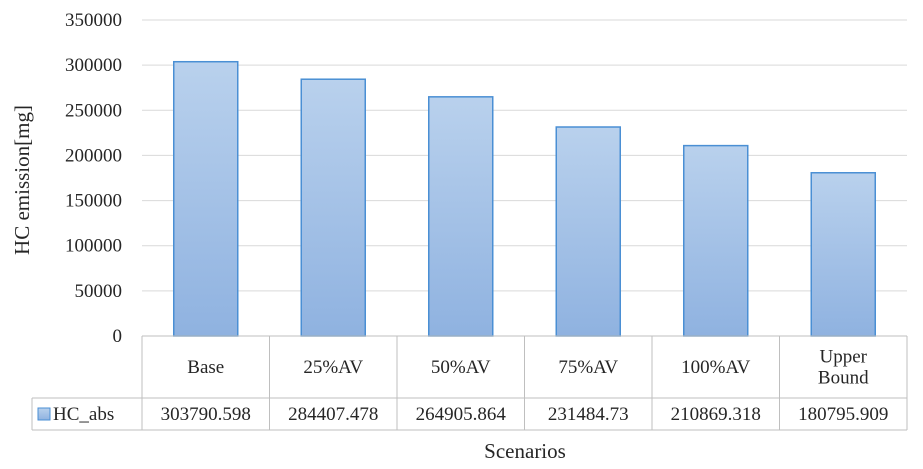 The width and height of the screenshot is (923, 469). What do you see at coordinates (333, 367) in the screenshot?
I see `category-label: 25%AV` at bounding box center [333, 367].